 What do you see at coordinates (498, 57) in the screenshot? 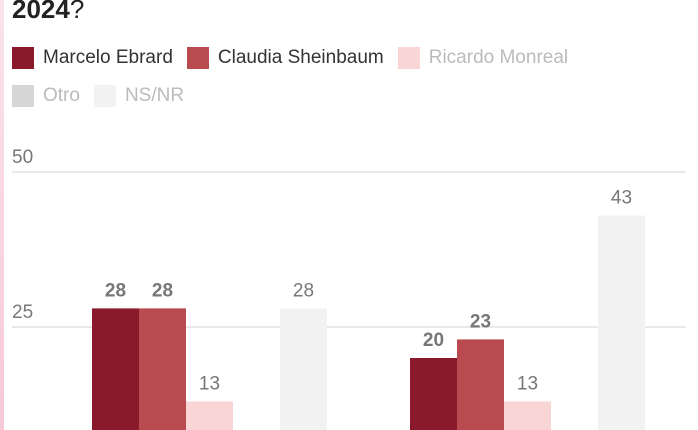
I see `legend-label: Ricardo Monreal` at bounding box center [498, 57].